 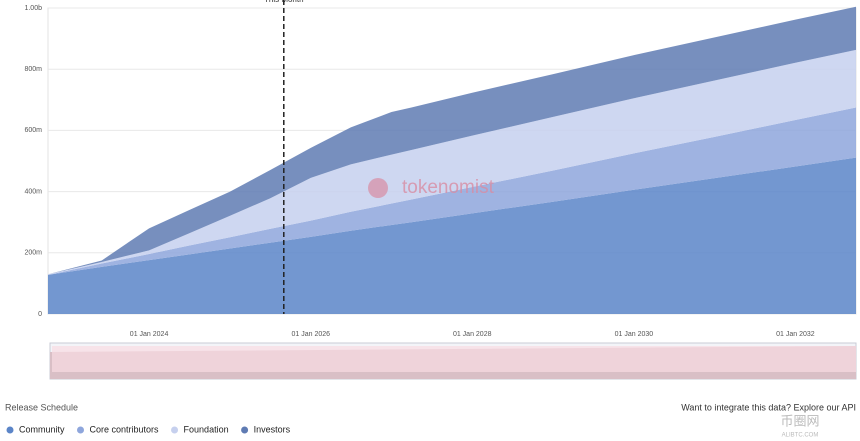 I want to click on watermark-logo, so click(x=378, y=188).